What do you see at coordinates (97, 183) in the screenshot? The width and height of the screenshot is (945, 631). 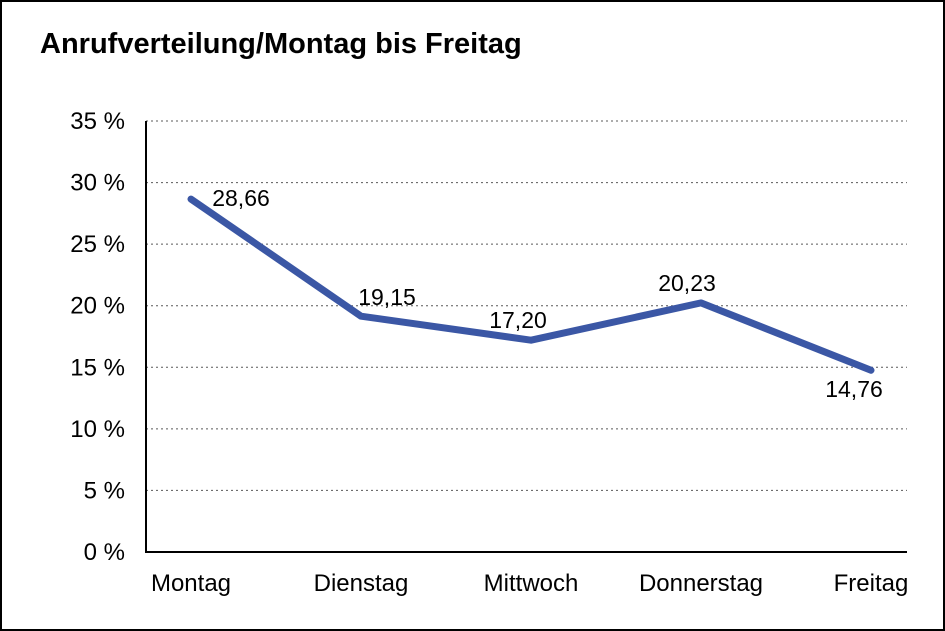 I see `y-axis-tick-label: 30 %` at bounding box center [97, 183].